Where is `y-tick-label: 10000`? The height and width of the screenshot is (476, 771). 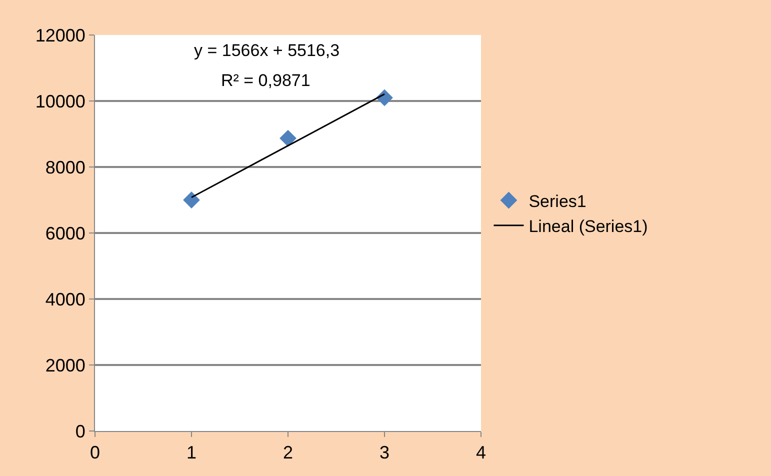
y-tick-label: 10000 is located at coordinates (60, 101).